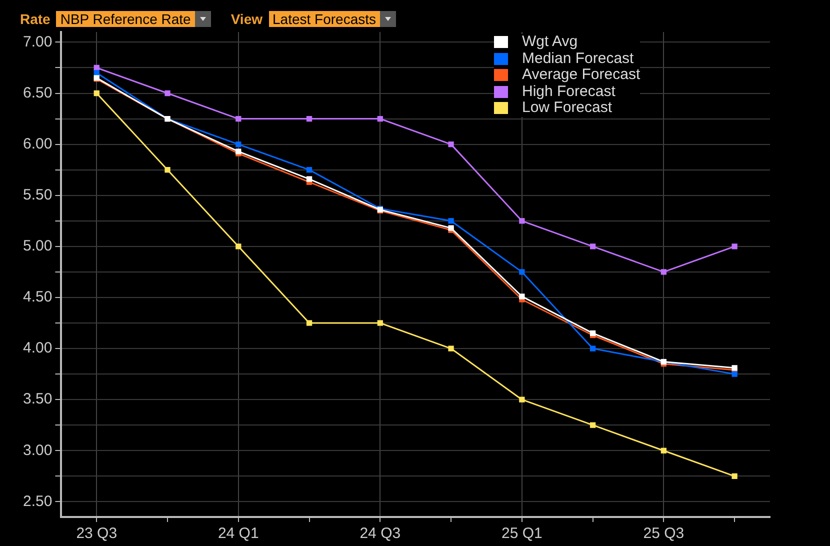 The height and width of the screenshot is (546, 830). What do you see at coordinates (569, 91) in the screenshot?
I see `legend-label: High Forecast` at bounding box center [569, 91].